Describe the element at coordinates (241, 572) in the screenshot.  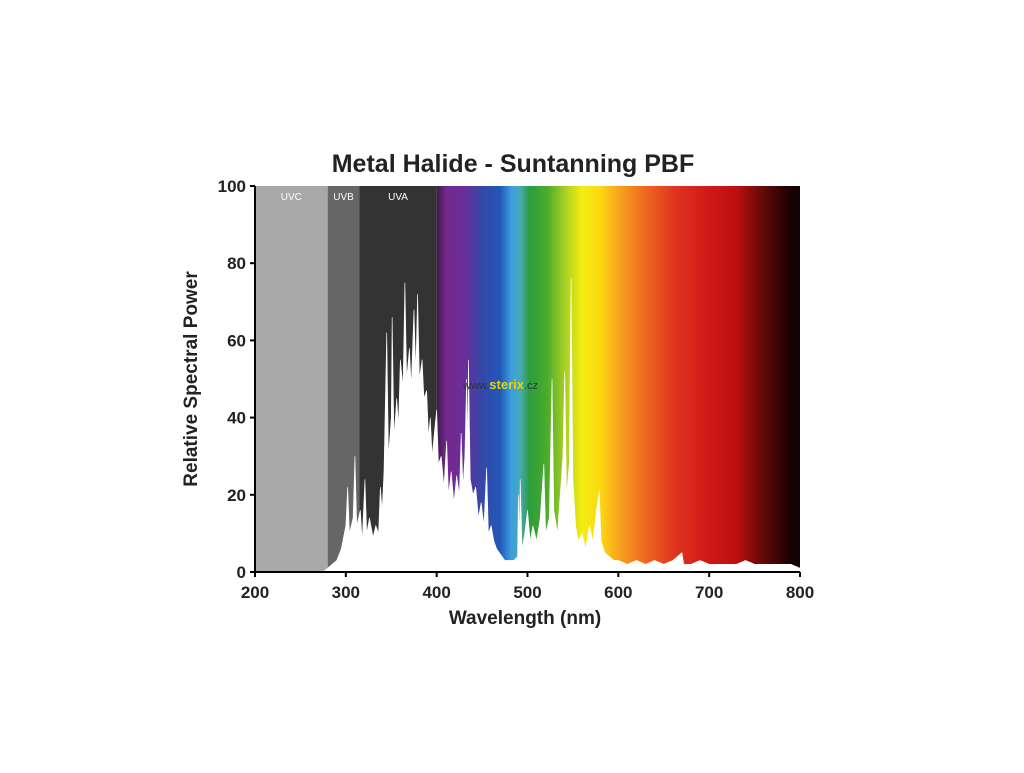
I see `y-tick-label: 0` at that location.